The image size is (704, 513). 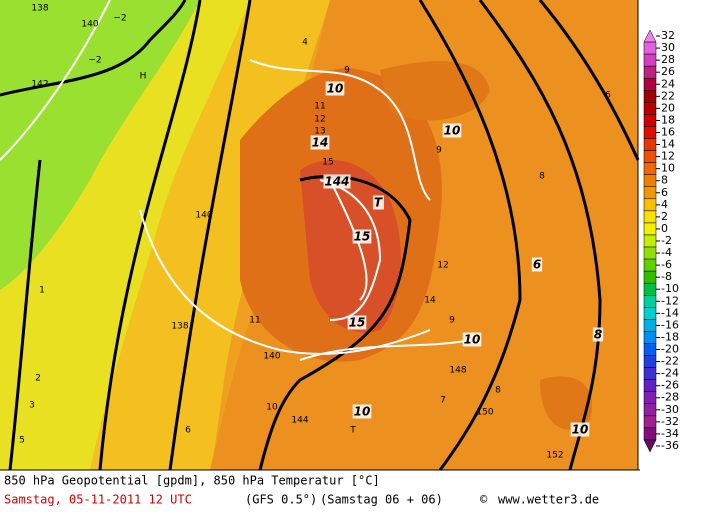 What do you see at coordinates (430, 301) in the screenshot?
I see `map-label: 14` at bounding box center [430, 301].